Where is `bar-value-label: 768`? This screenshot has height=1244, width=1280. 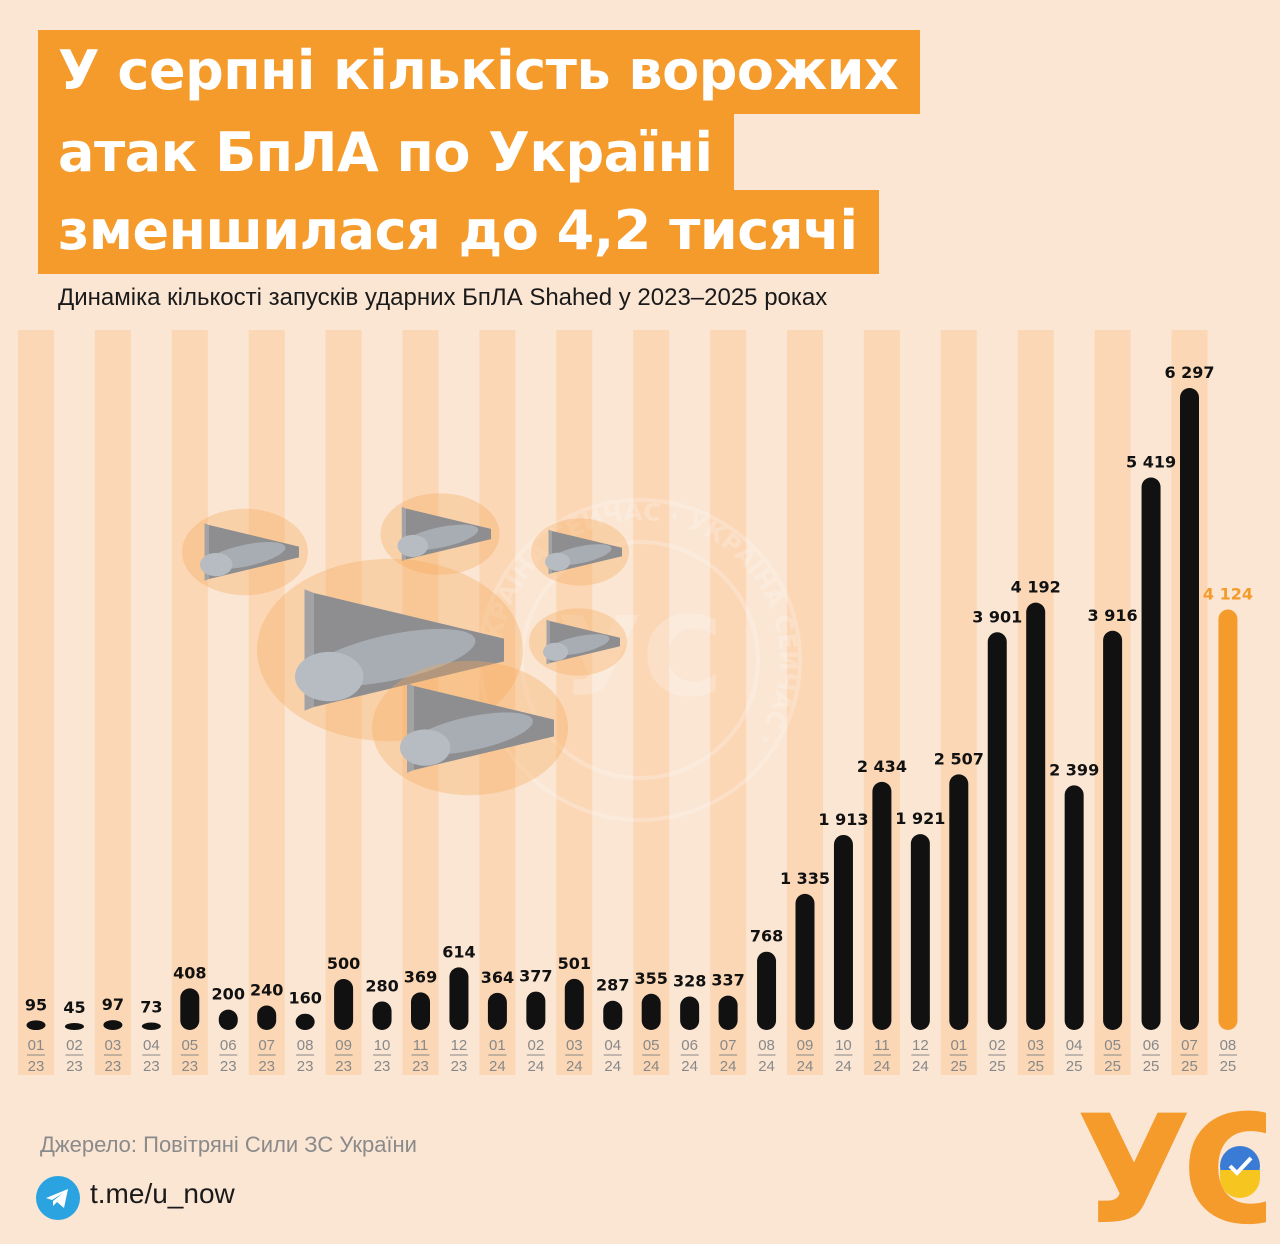
bar-value-label: 768 is located at coordinates (766, 936).